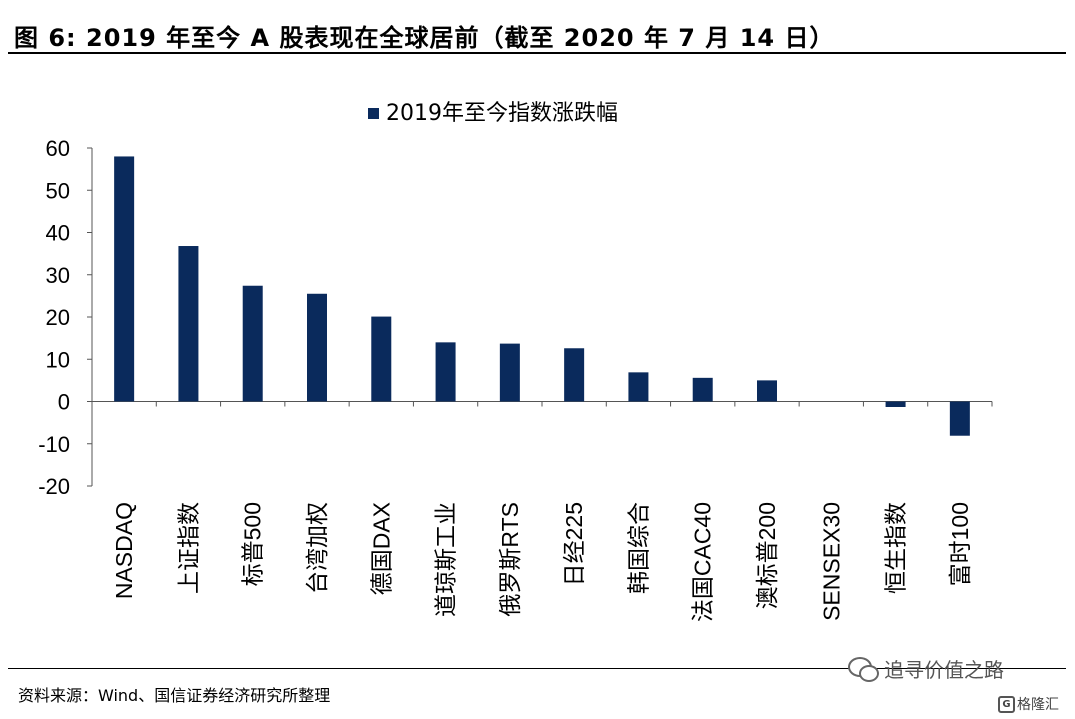 This screenshot has height=719, width=1075. What do you see at coordinates (1038, 705) in the screenshot?
I see `brand-text: 格隆汇` at bounding box center [1038, 705].